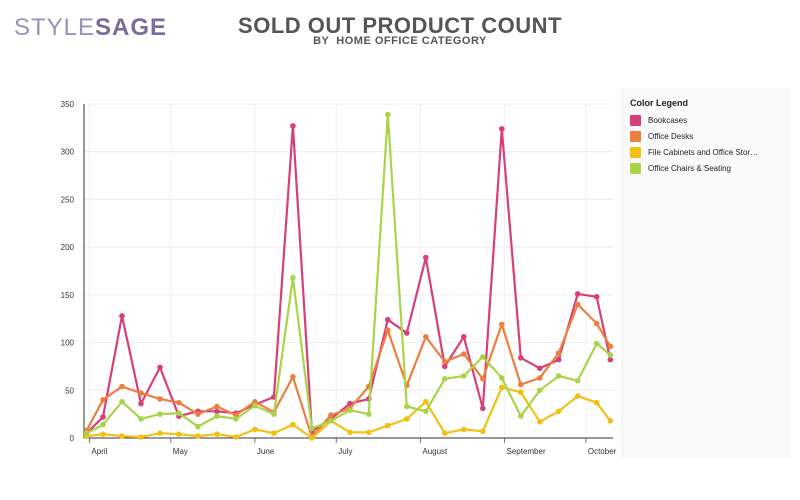 The width and height of the screenshot is (800, 500). I want to click on y-tick-label: 0, so click(72, 438).